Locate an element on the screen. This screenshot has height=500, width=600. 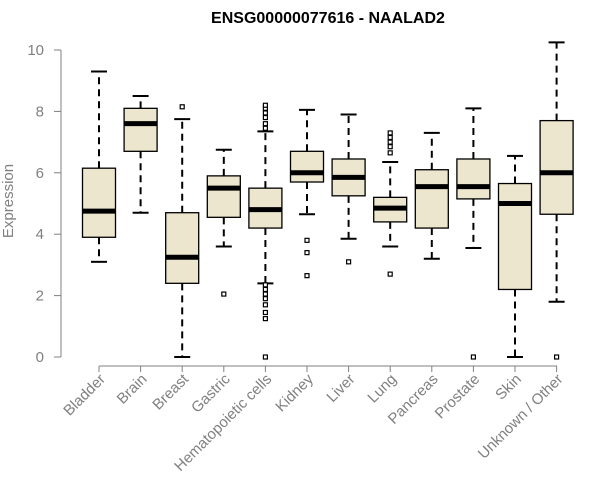
y-tick-label: 10 is located at coordinates (35, 50).